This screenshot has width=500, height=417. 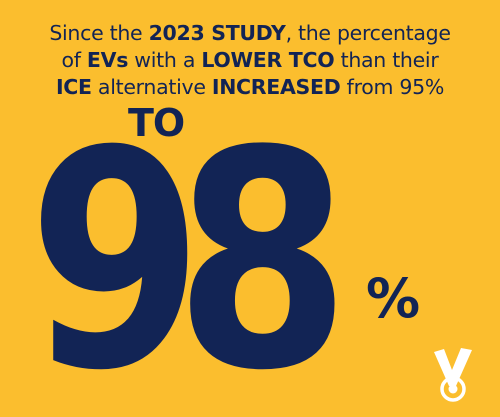 I want to click on headline-emphasis: 2023 STUDY, so click(x=217, y=33).